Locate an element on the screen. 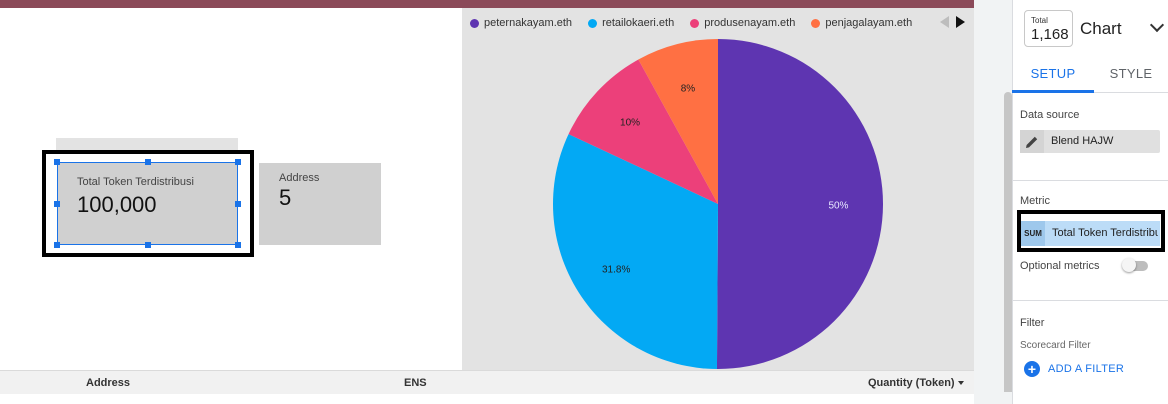  metric-highlight is located at coordinates (1091, 231).